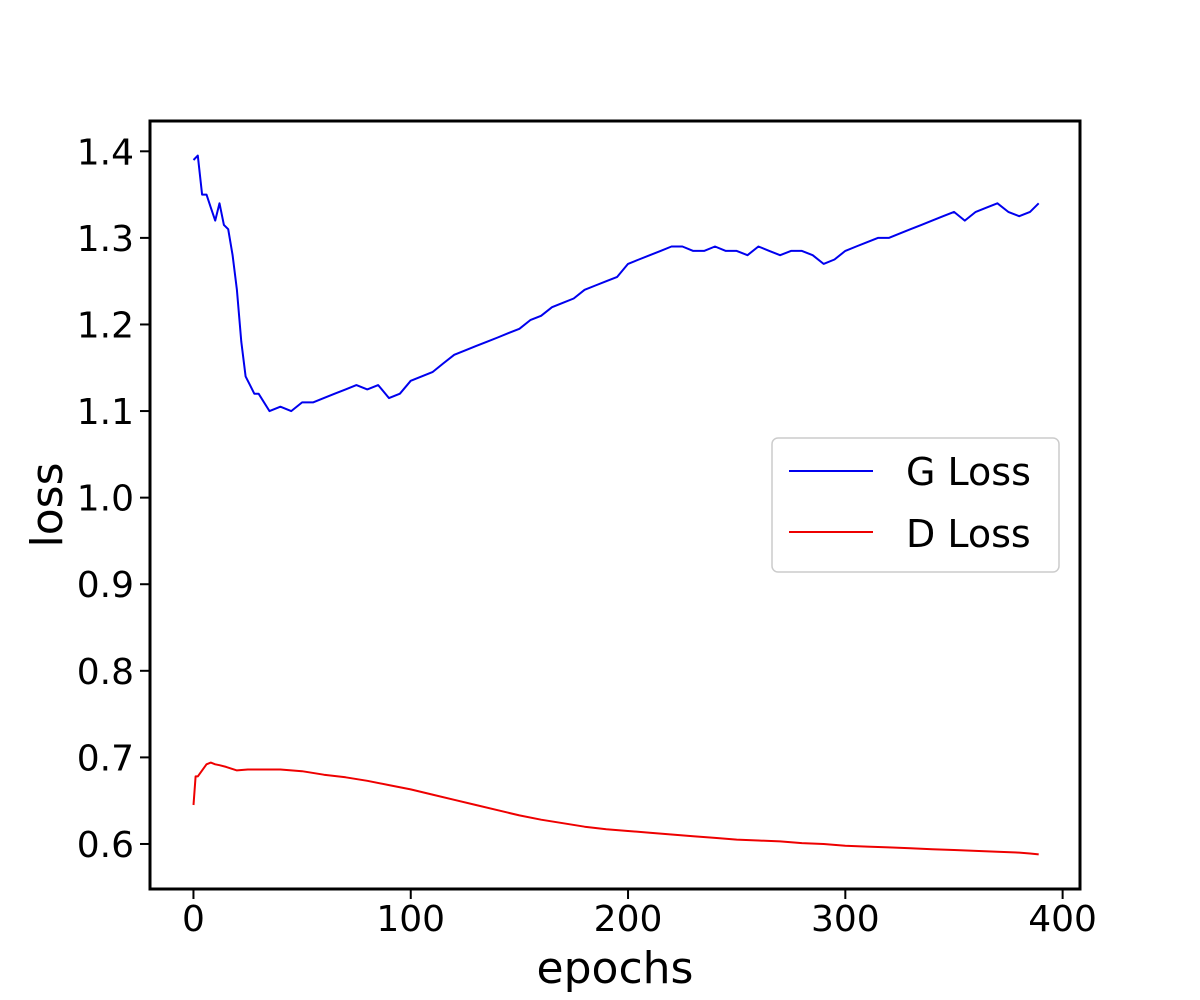  Describe the element at coordinates (615, 808) in the screenshot. I see `series-line-d-loss` at that location.